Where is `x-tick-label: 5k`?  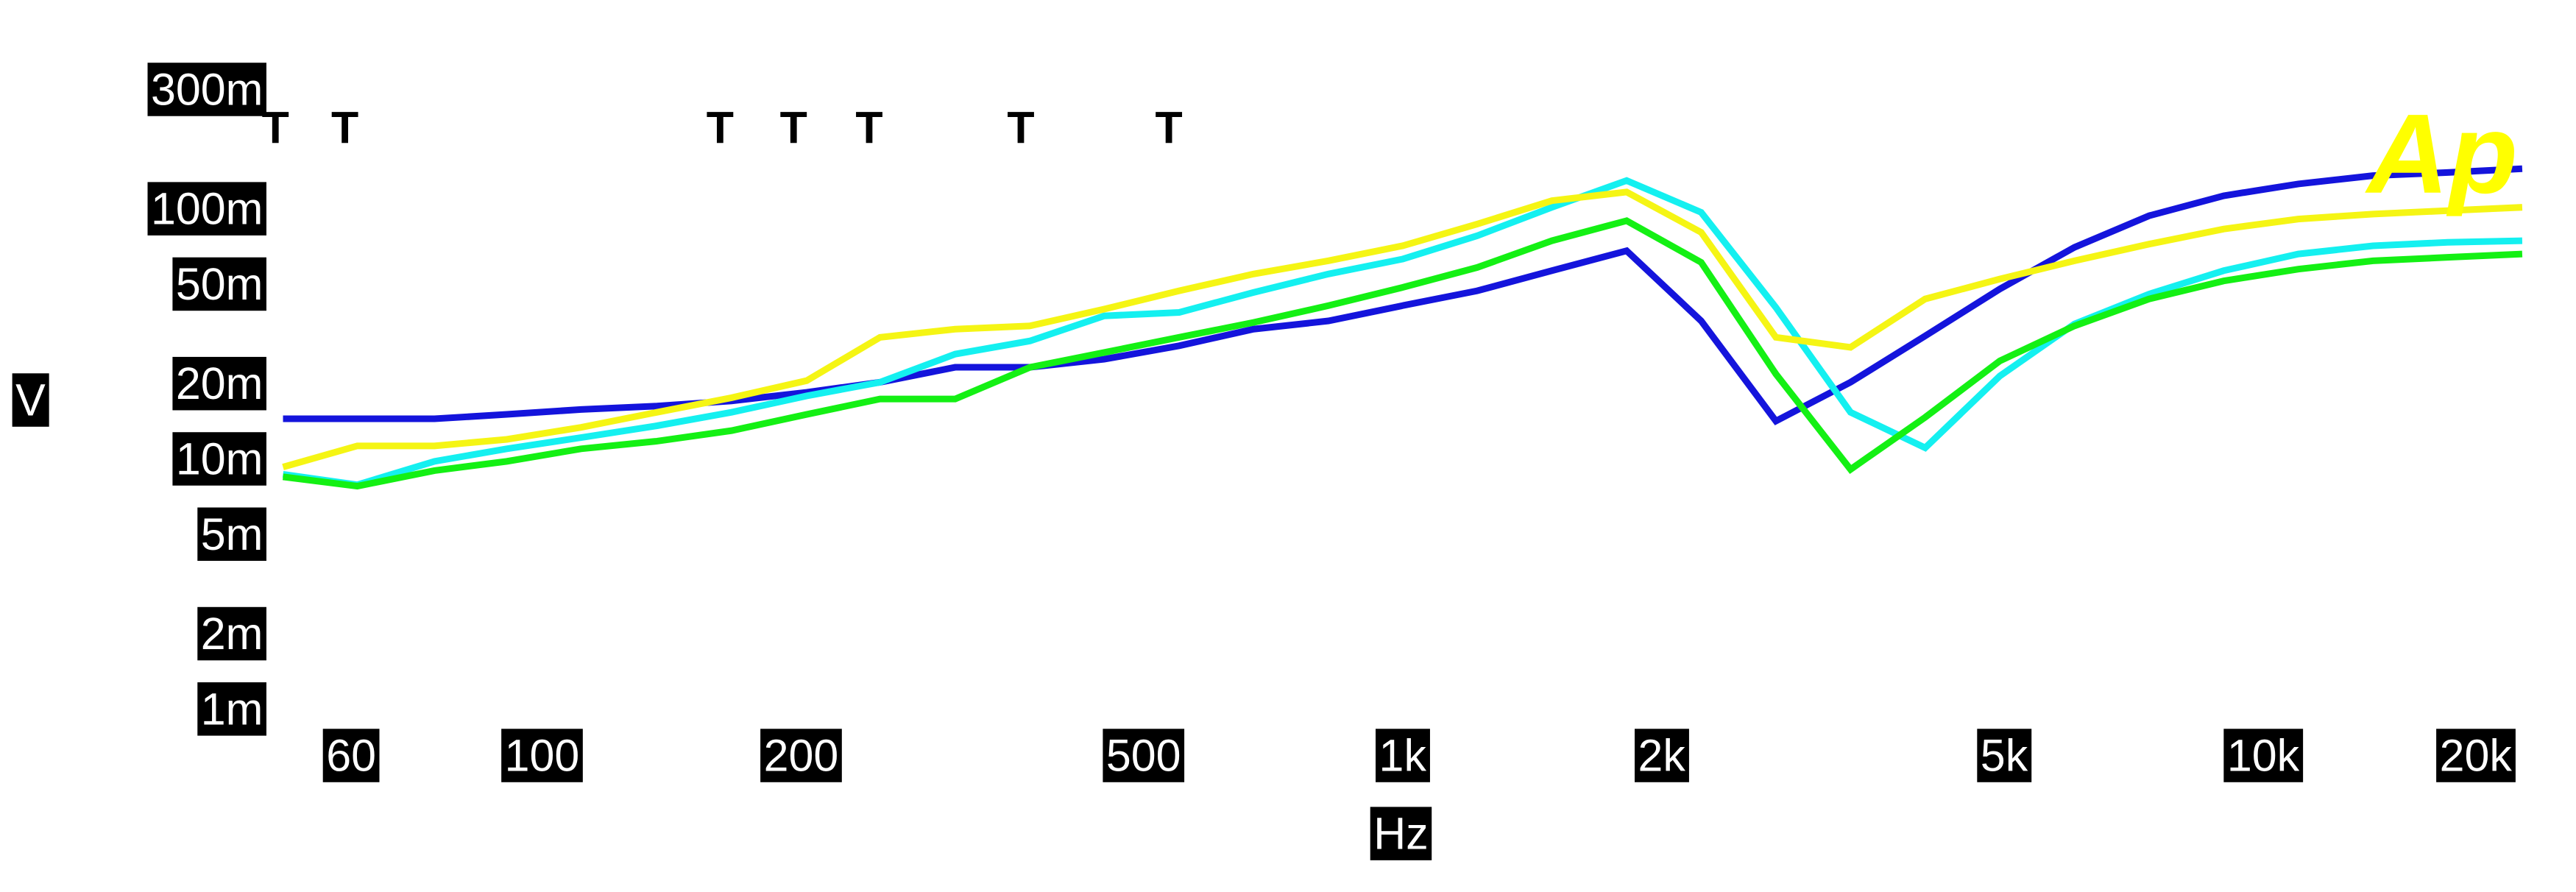 x-tick-label: 5k is located at coordinates (2005, 756).